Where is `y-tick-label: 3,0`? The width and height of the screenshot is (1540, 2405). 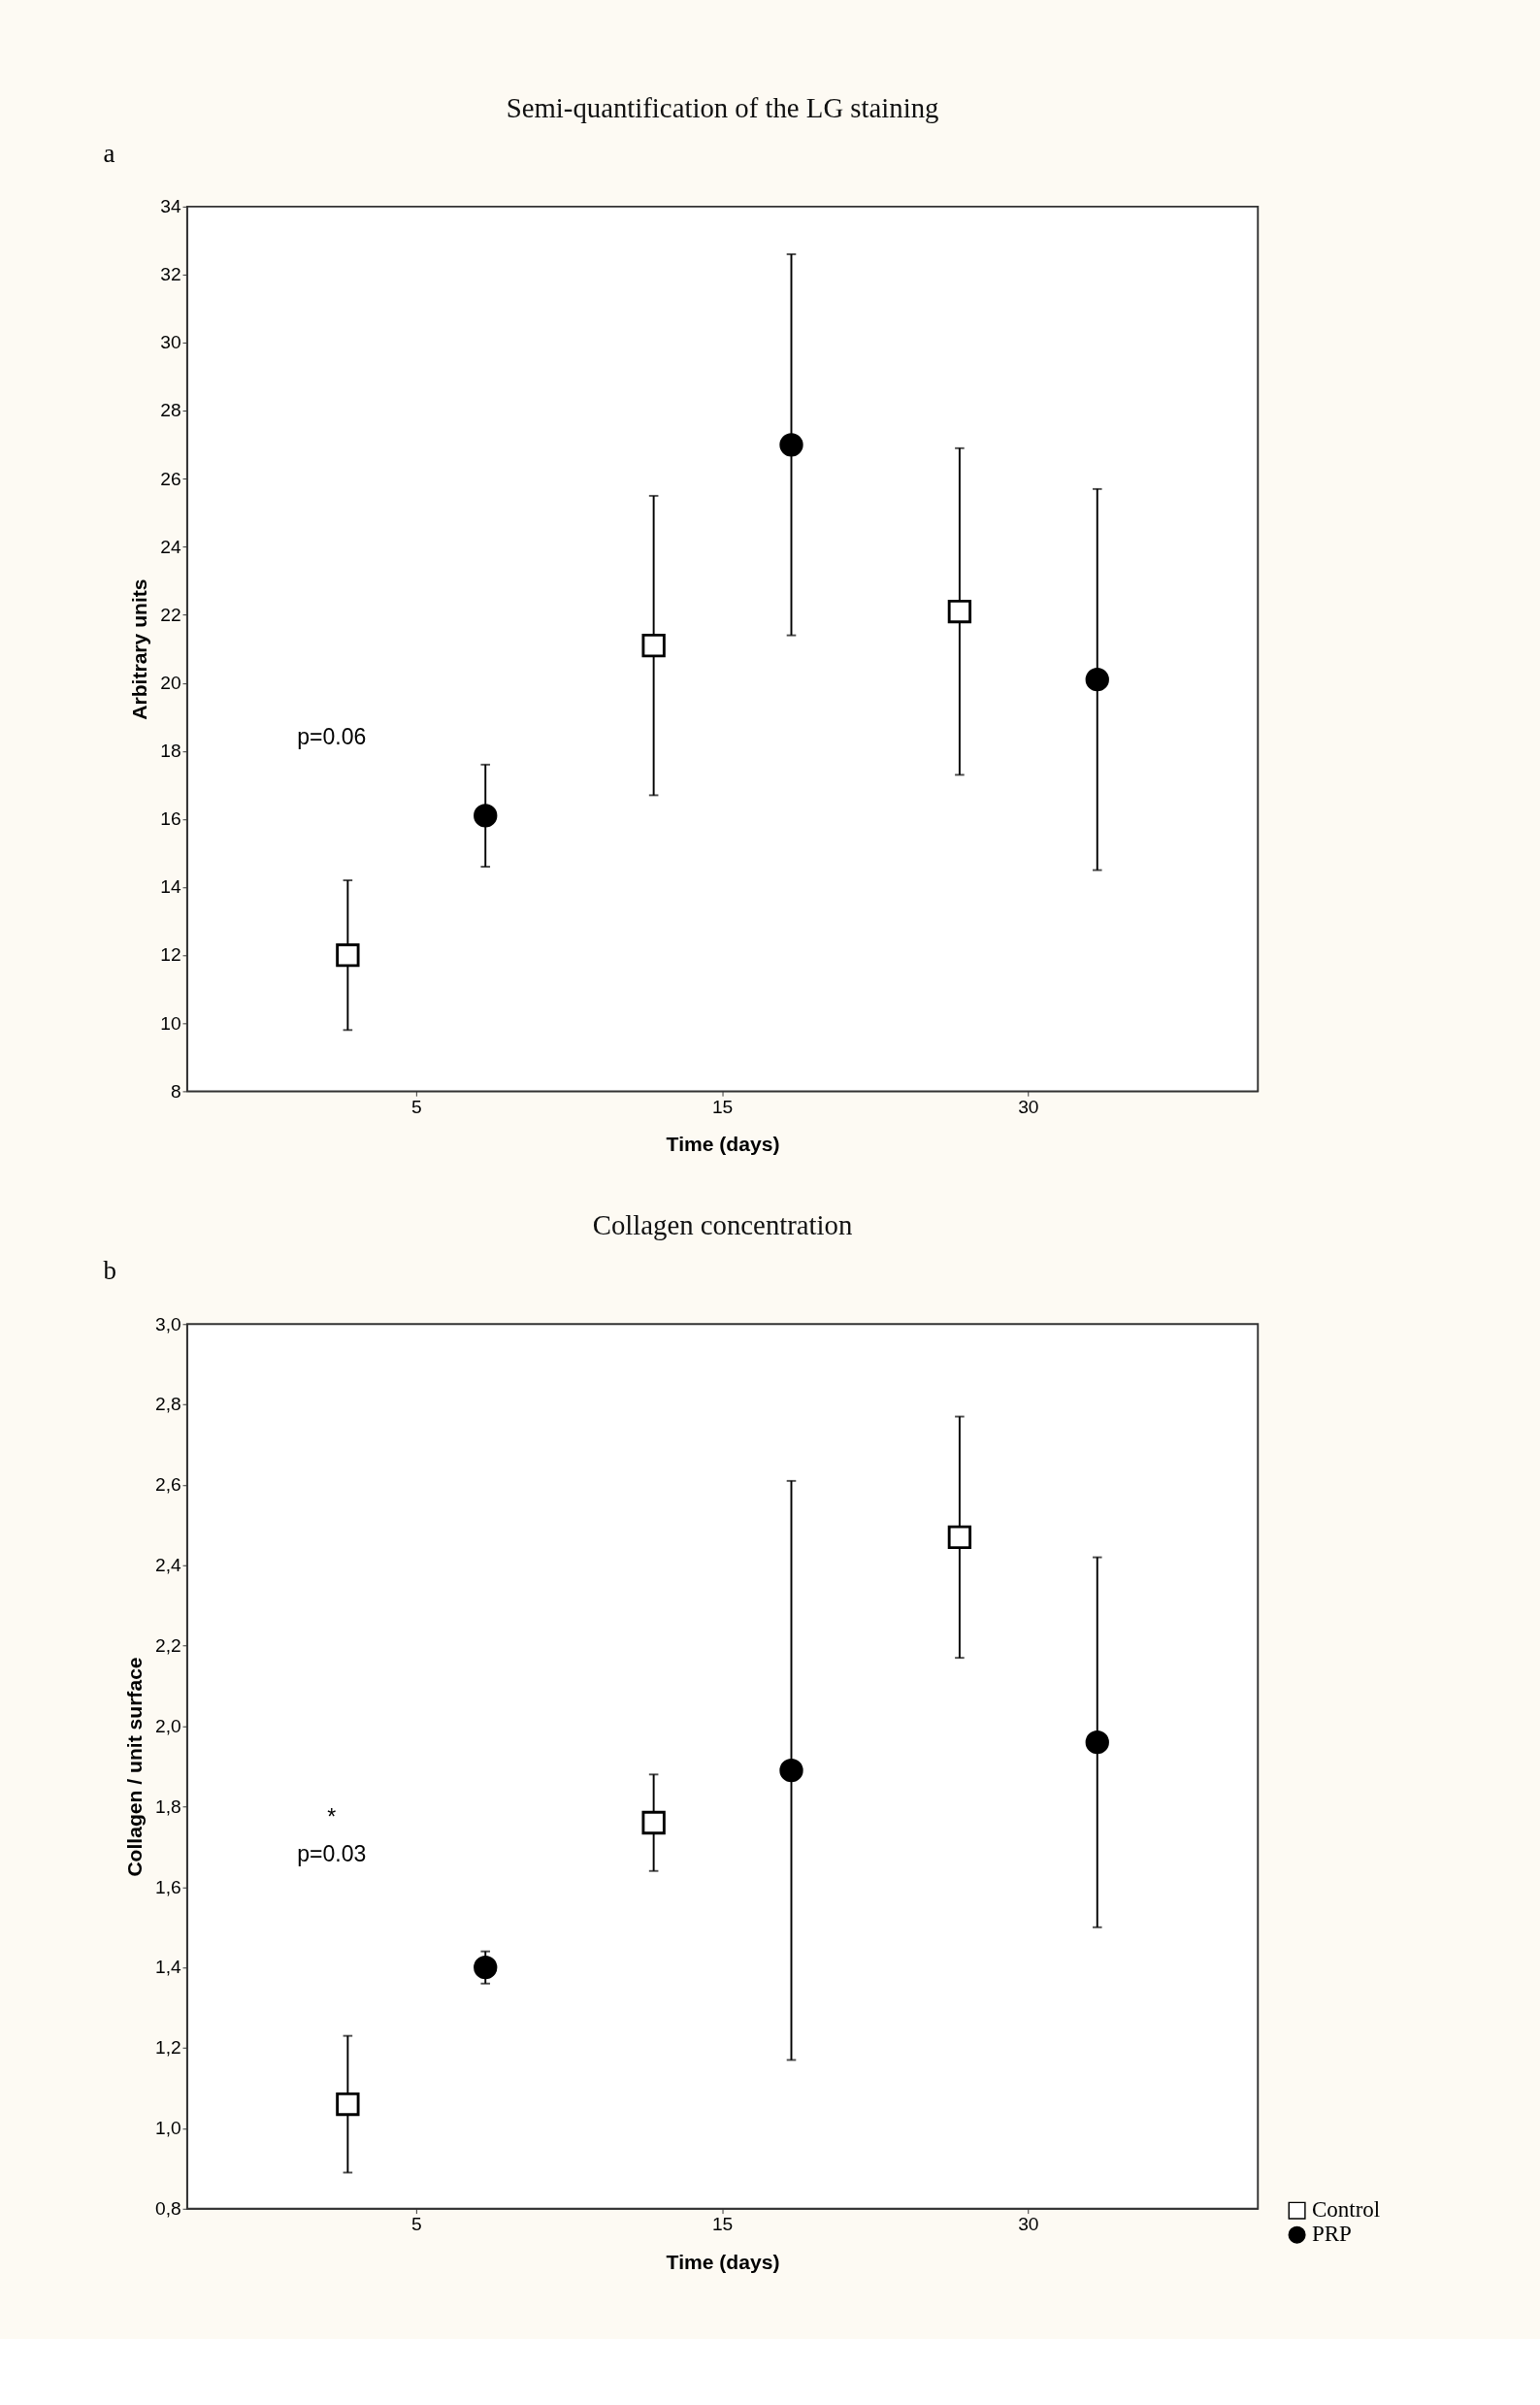
y-tick-label: 3,0 is located at coordinates (168, 1323).